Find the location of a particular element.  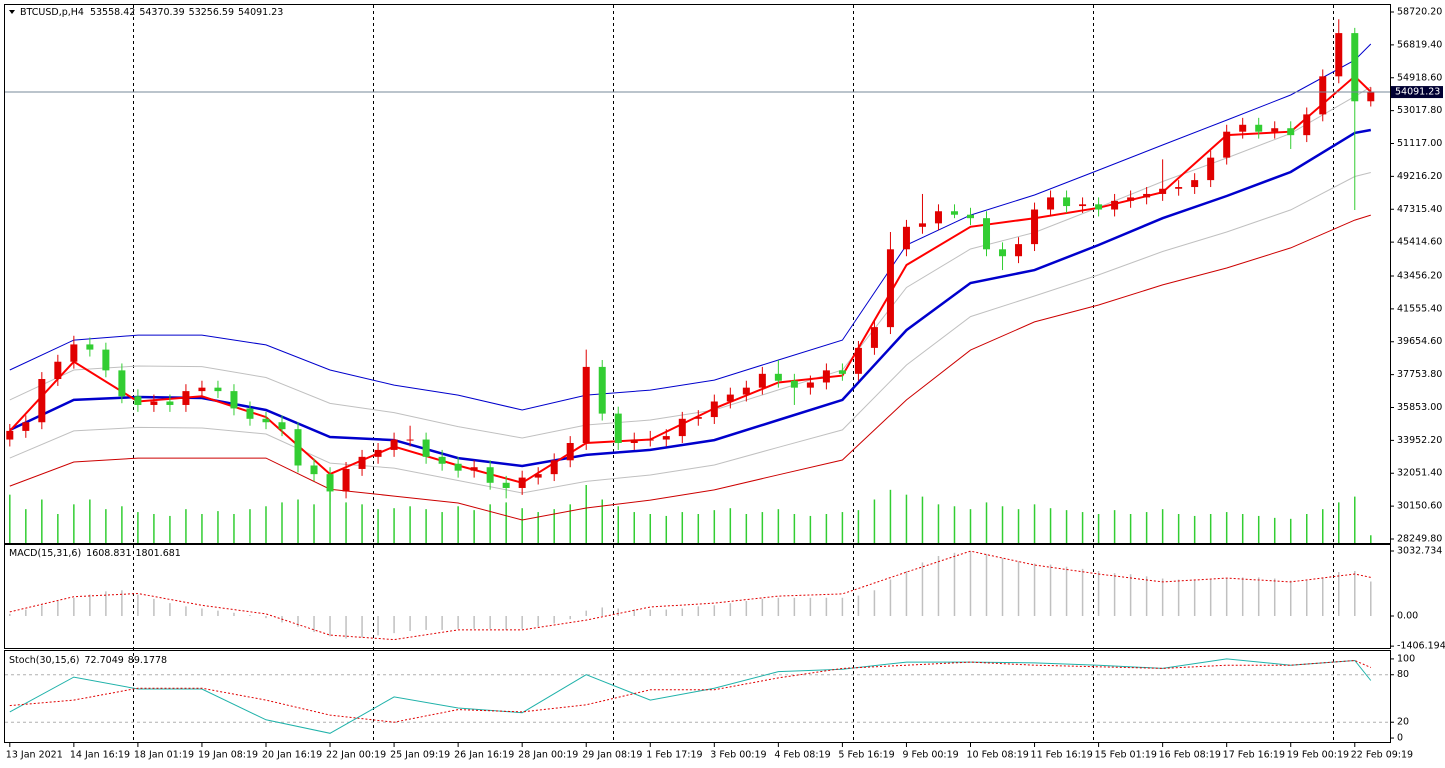

y-tick-label: 100 is located at coordinates (1406, 658).